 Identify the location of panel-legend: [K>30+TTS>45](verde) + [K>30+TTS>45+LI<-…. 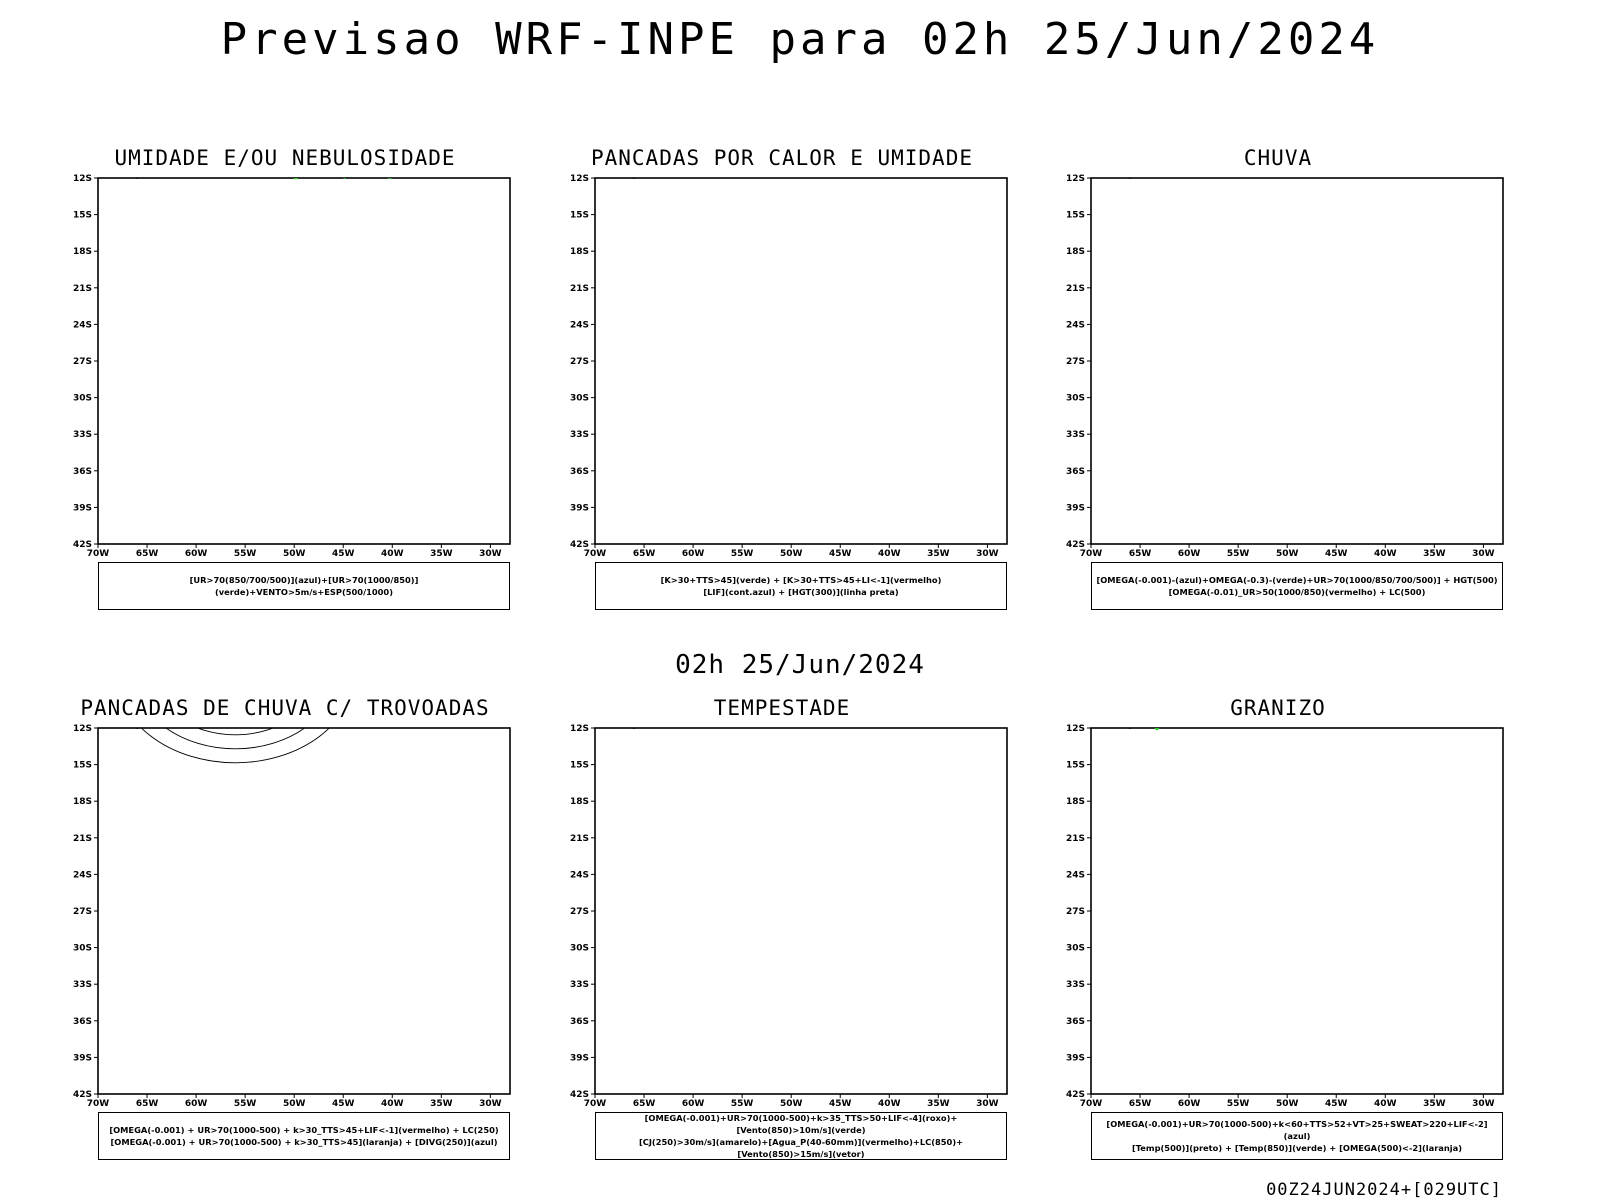
(801, 586).